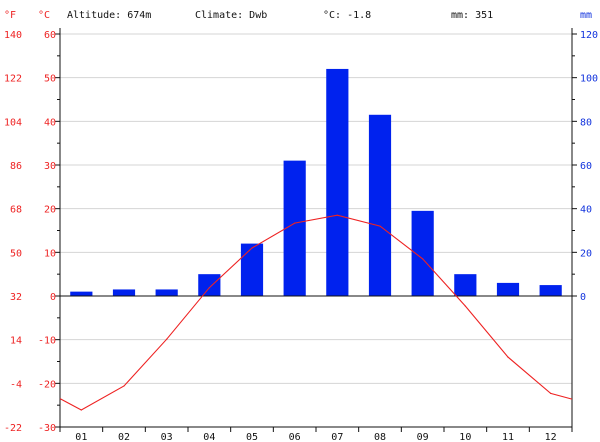 This screenshot has width=600, height=442. I want to click on average-temperature-label: °C: -1.8, so click(347, 15).